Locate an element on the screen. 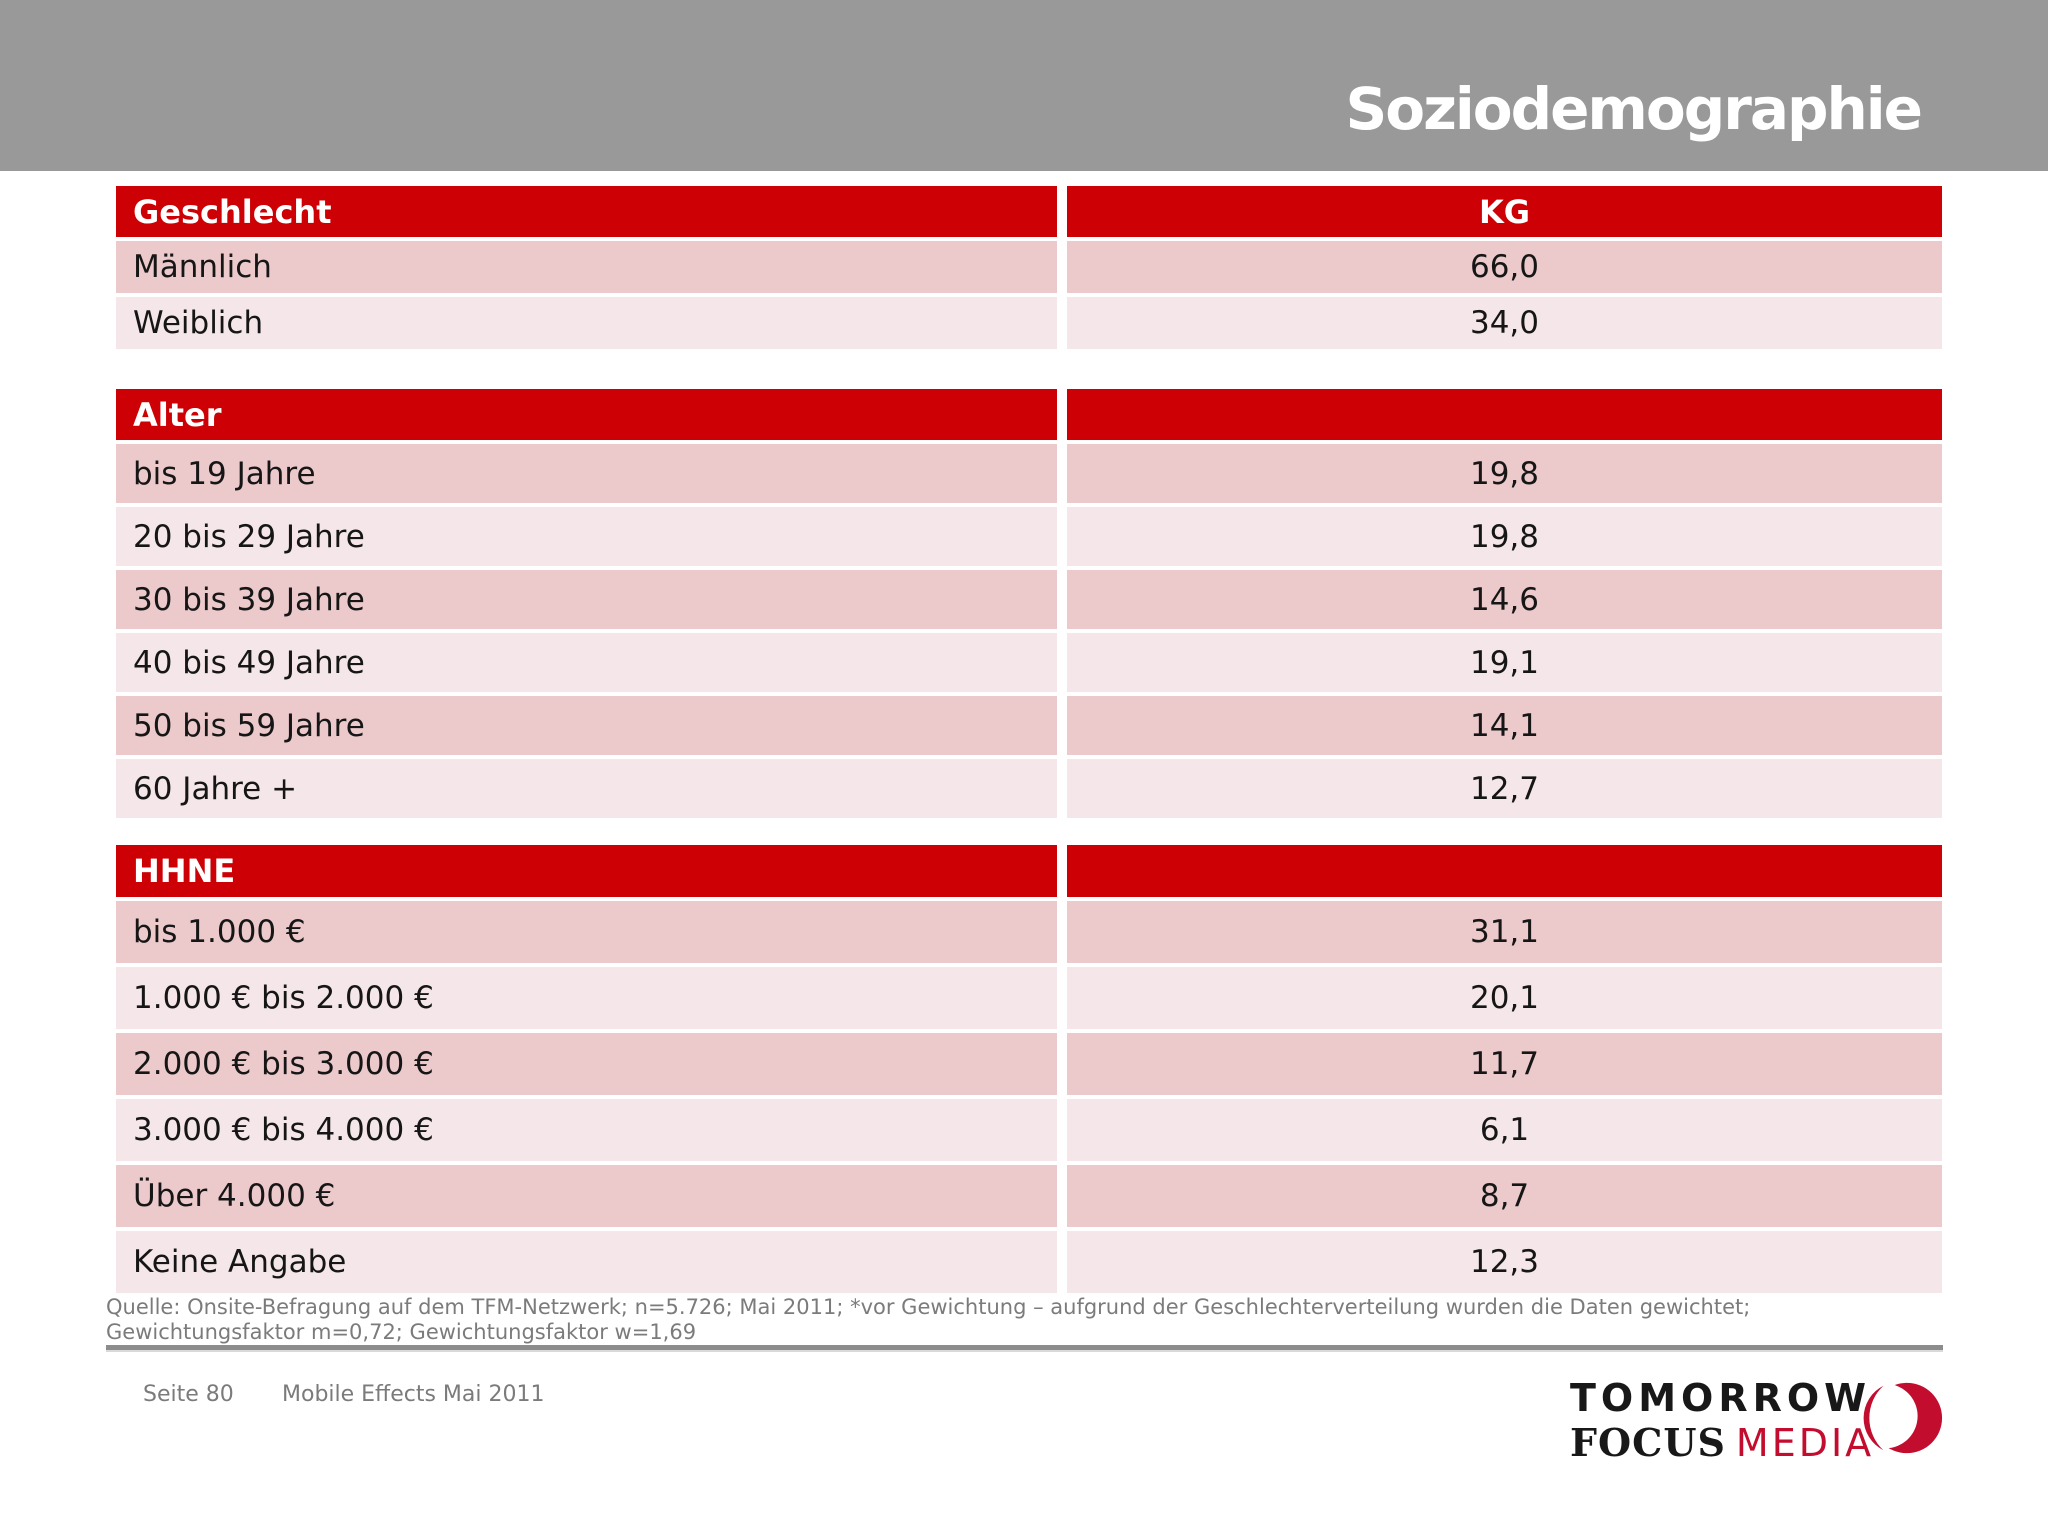  footer-divider is located at coordinates (1024, 1348).